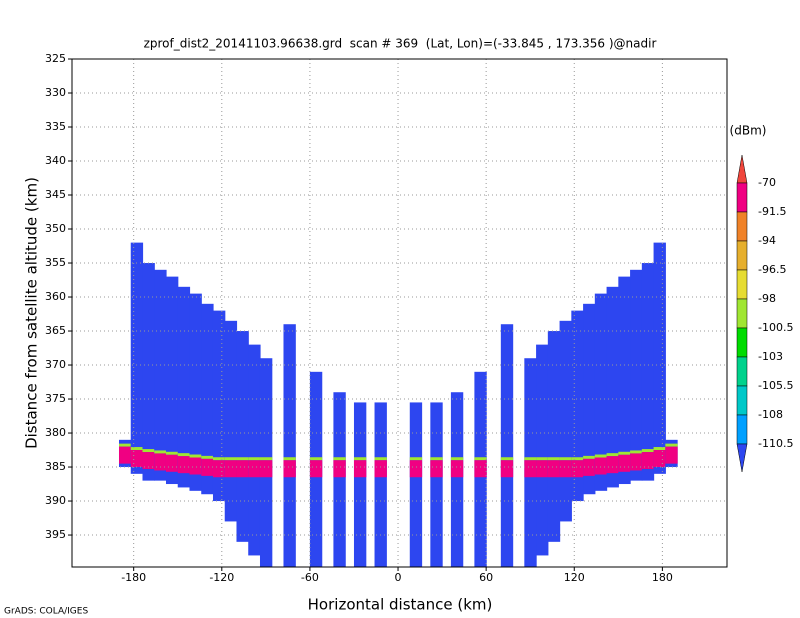  What do you see at coordinates (221, 577) in the screenshot?
I see `x-tick-label: -120` at bounding box center [221, 577].